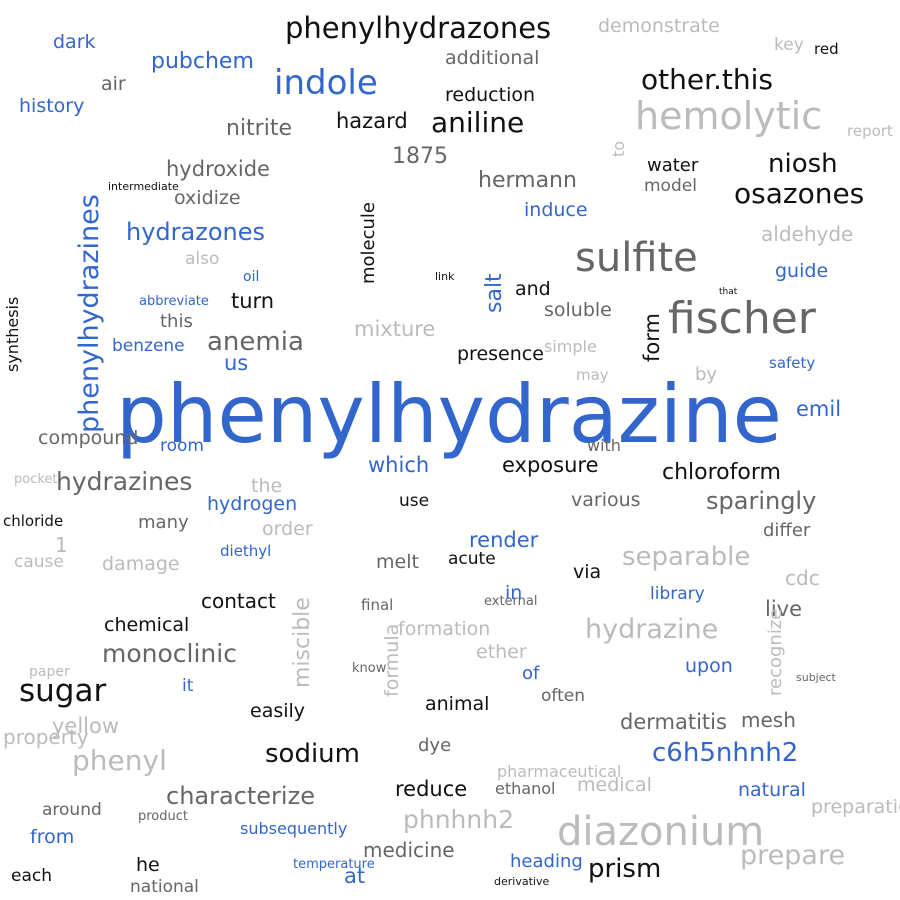  Describe the element at coordinates (246, 551) in the screenshot. I see `word-diethyl: diethyl` at that location.